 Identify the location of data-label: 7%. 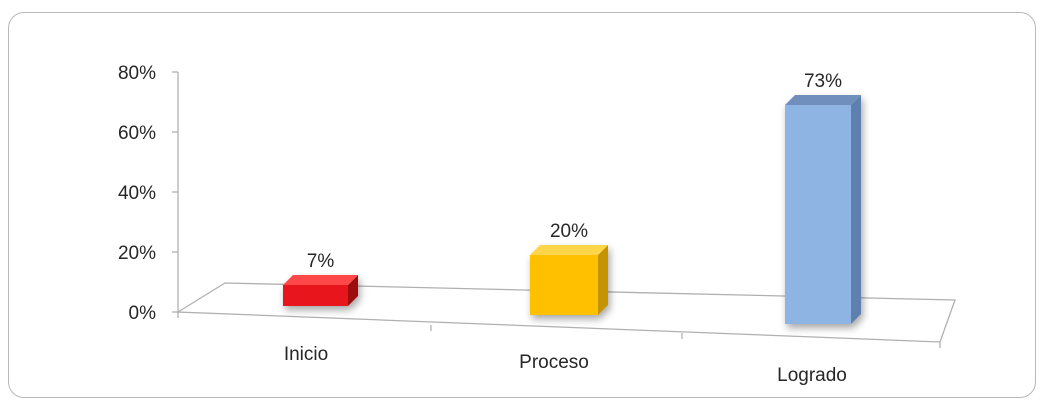
(321, 261).